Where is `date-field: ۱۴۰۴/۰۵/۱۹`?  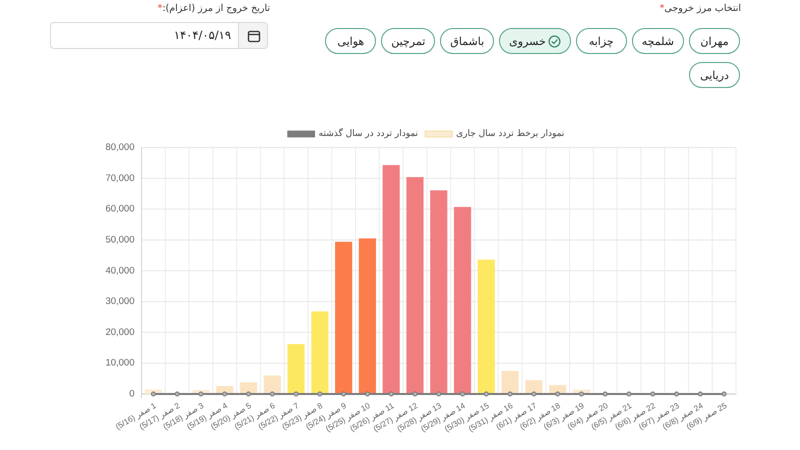 date-field: ۱۴۰۴/۰۵/۱۹ is located at coordinates (159, 35).